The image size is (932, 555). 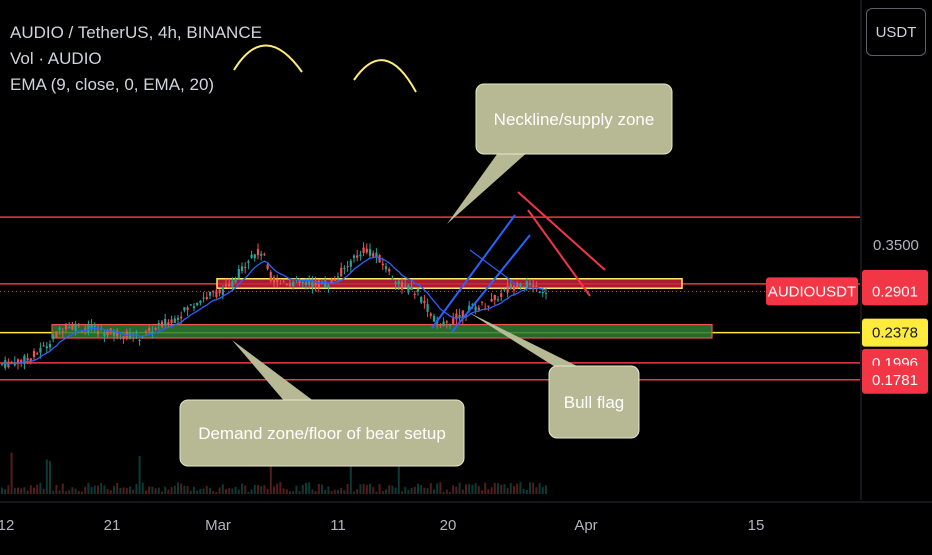 I want to click on price-label-text: 0.2901, so click(x=895, y=291).